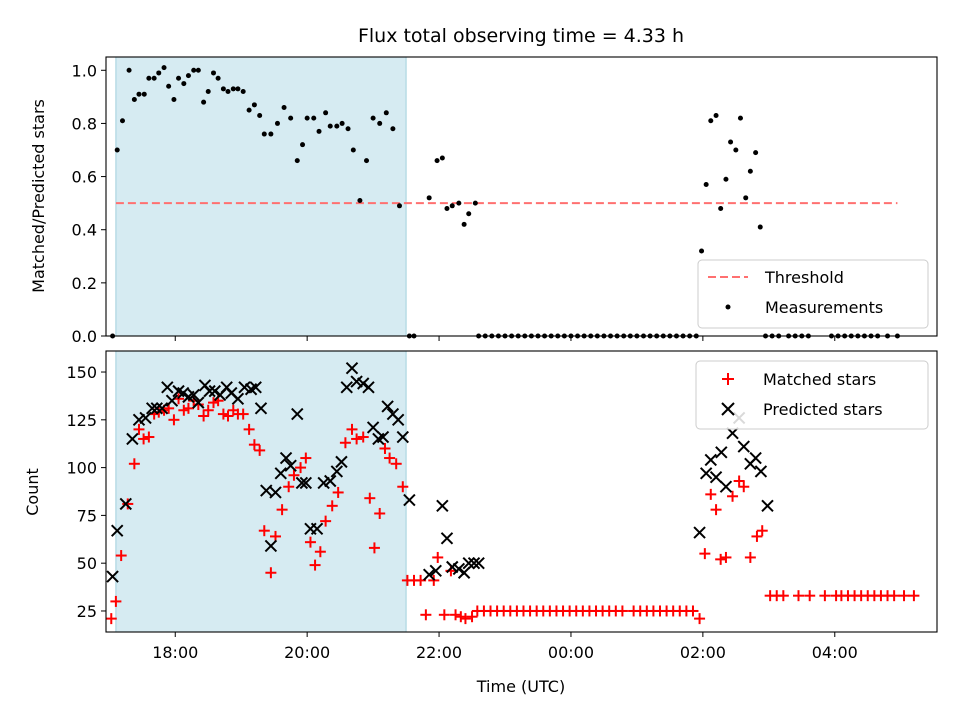 Image resolution: width=960 pixels, height=720 pixels. I want to click on bottom-ytick-label: 125, so click(81, 420).